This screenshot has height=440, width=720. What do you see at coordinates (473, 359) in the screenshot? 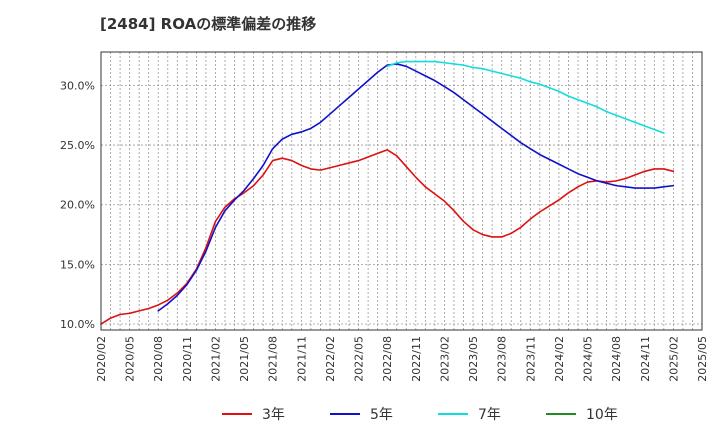
I see `x-tick-label: 2023/05` at bounding box center [473, 359].